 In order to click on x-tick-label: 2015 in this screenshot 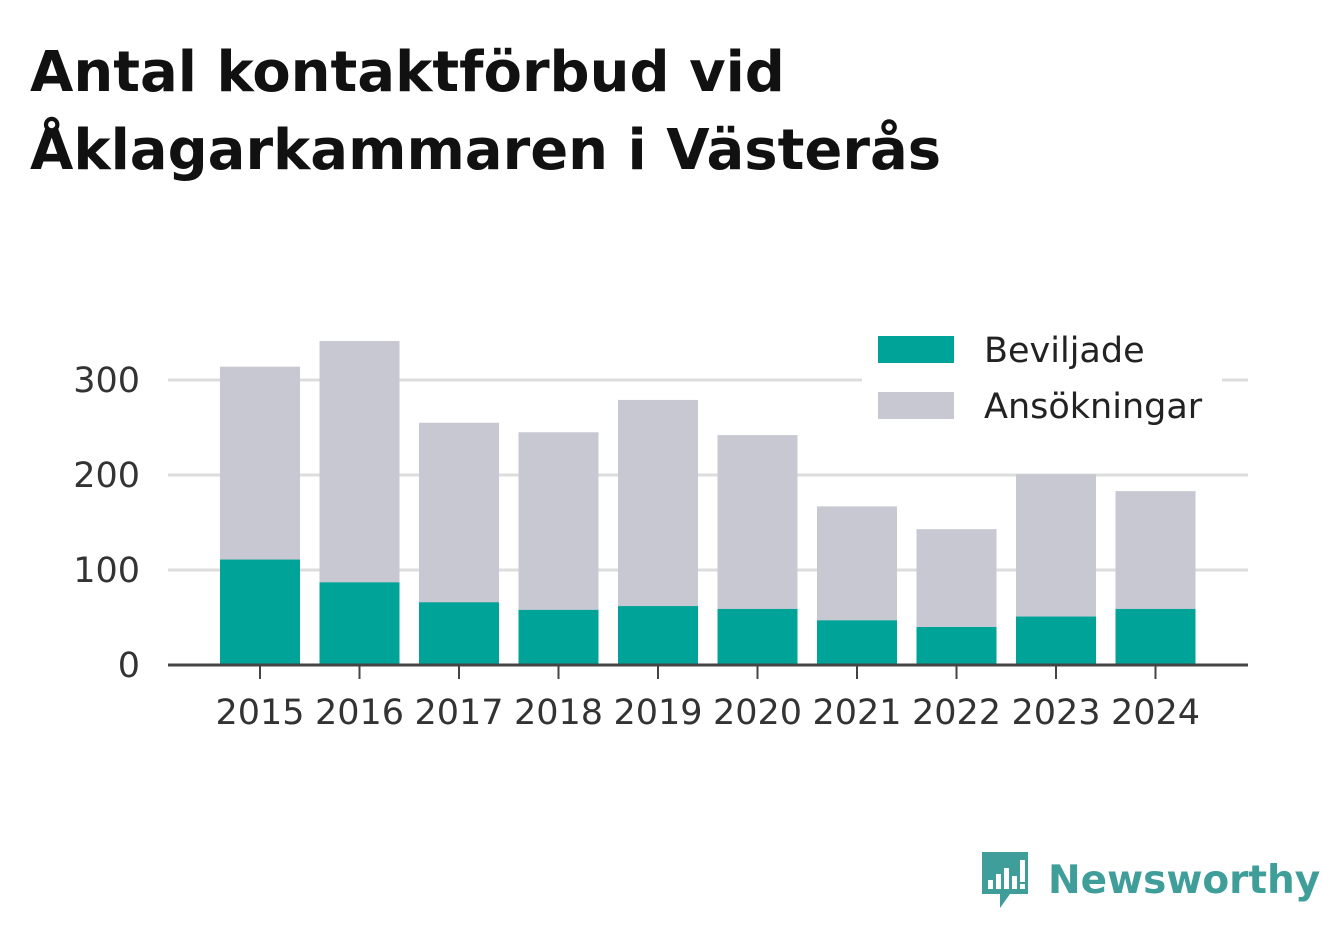, I will do `click(259, 713)`.